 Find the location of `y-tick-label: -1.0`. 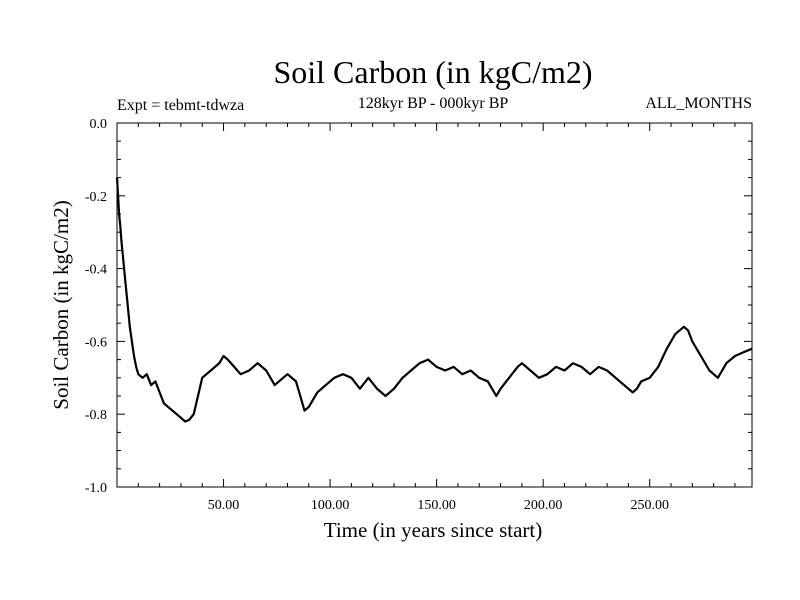

y-tick-label: -1.0 is located at coordinates (96, 488).